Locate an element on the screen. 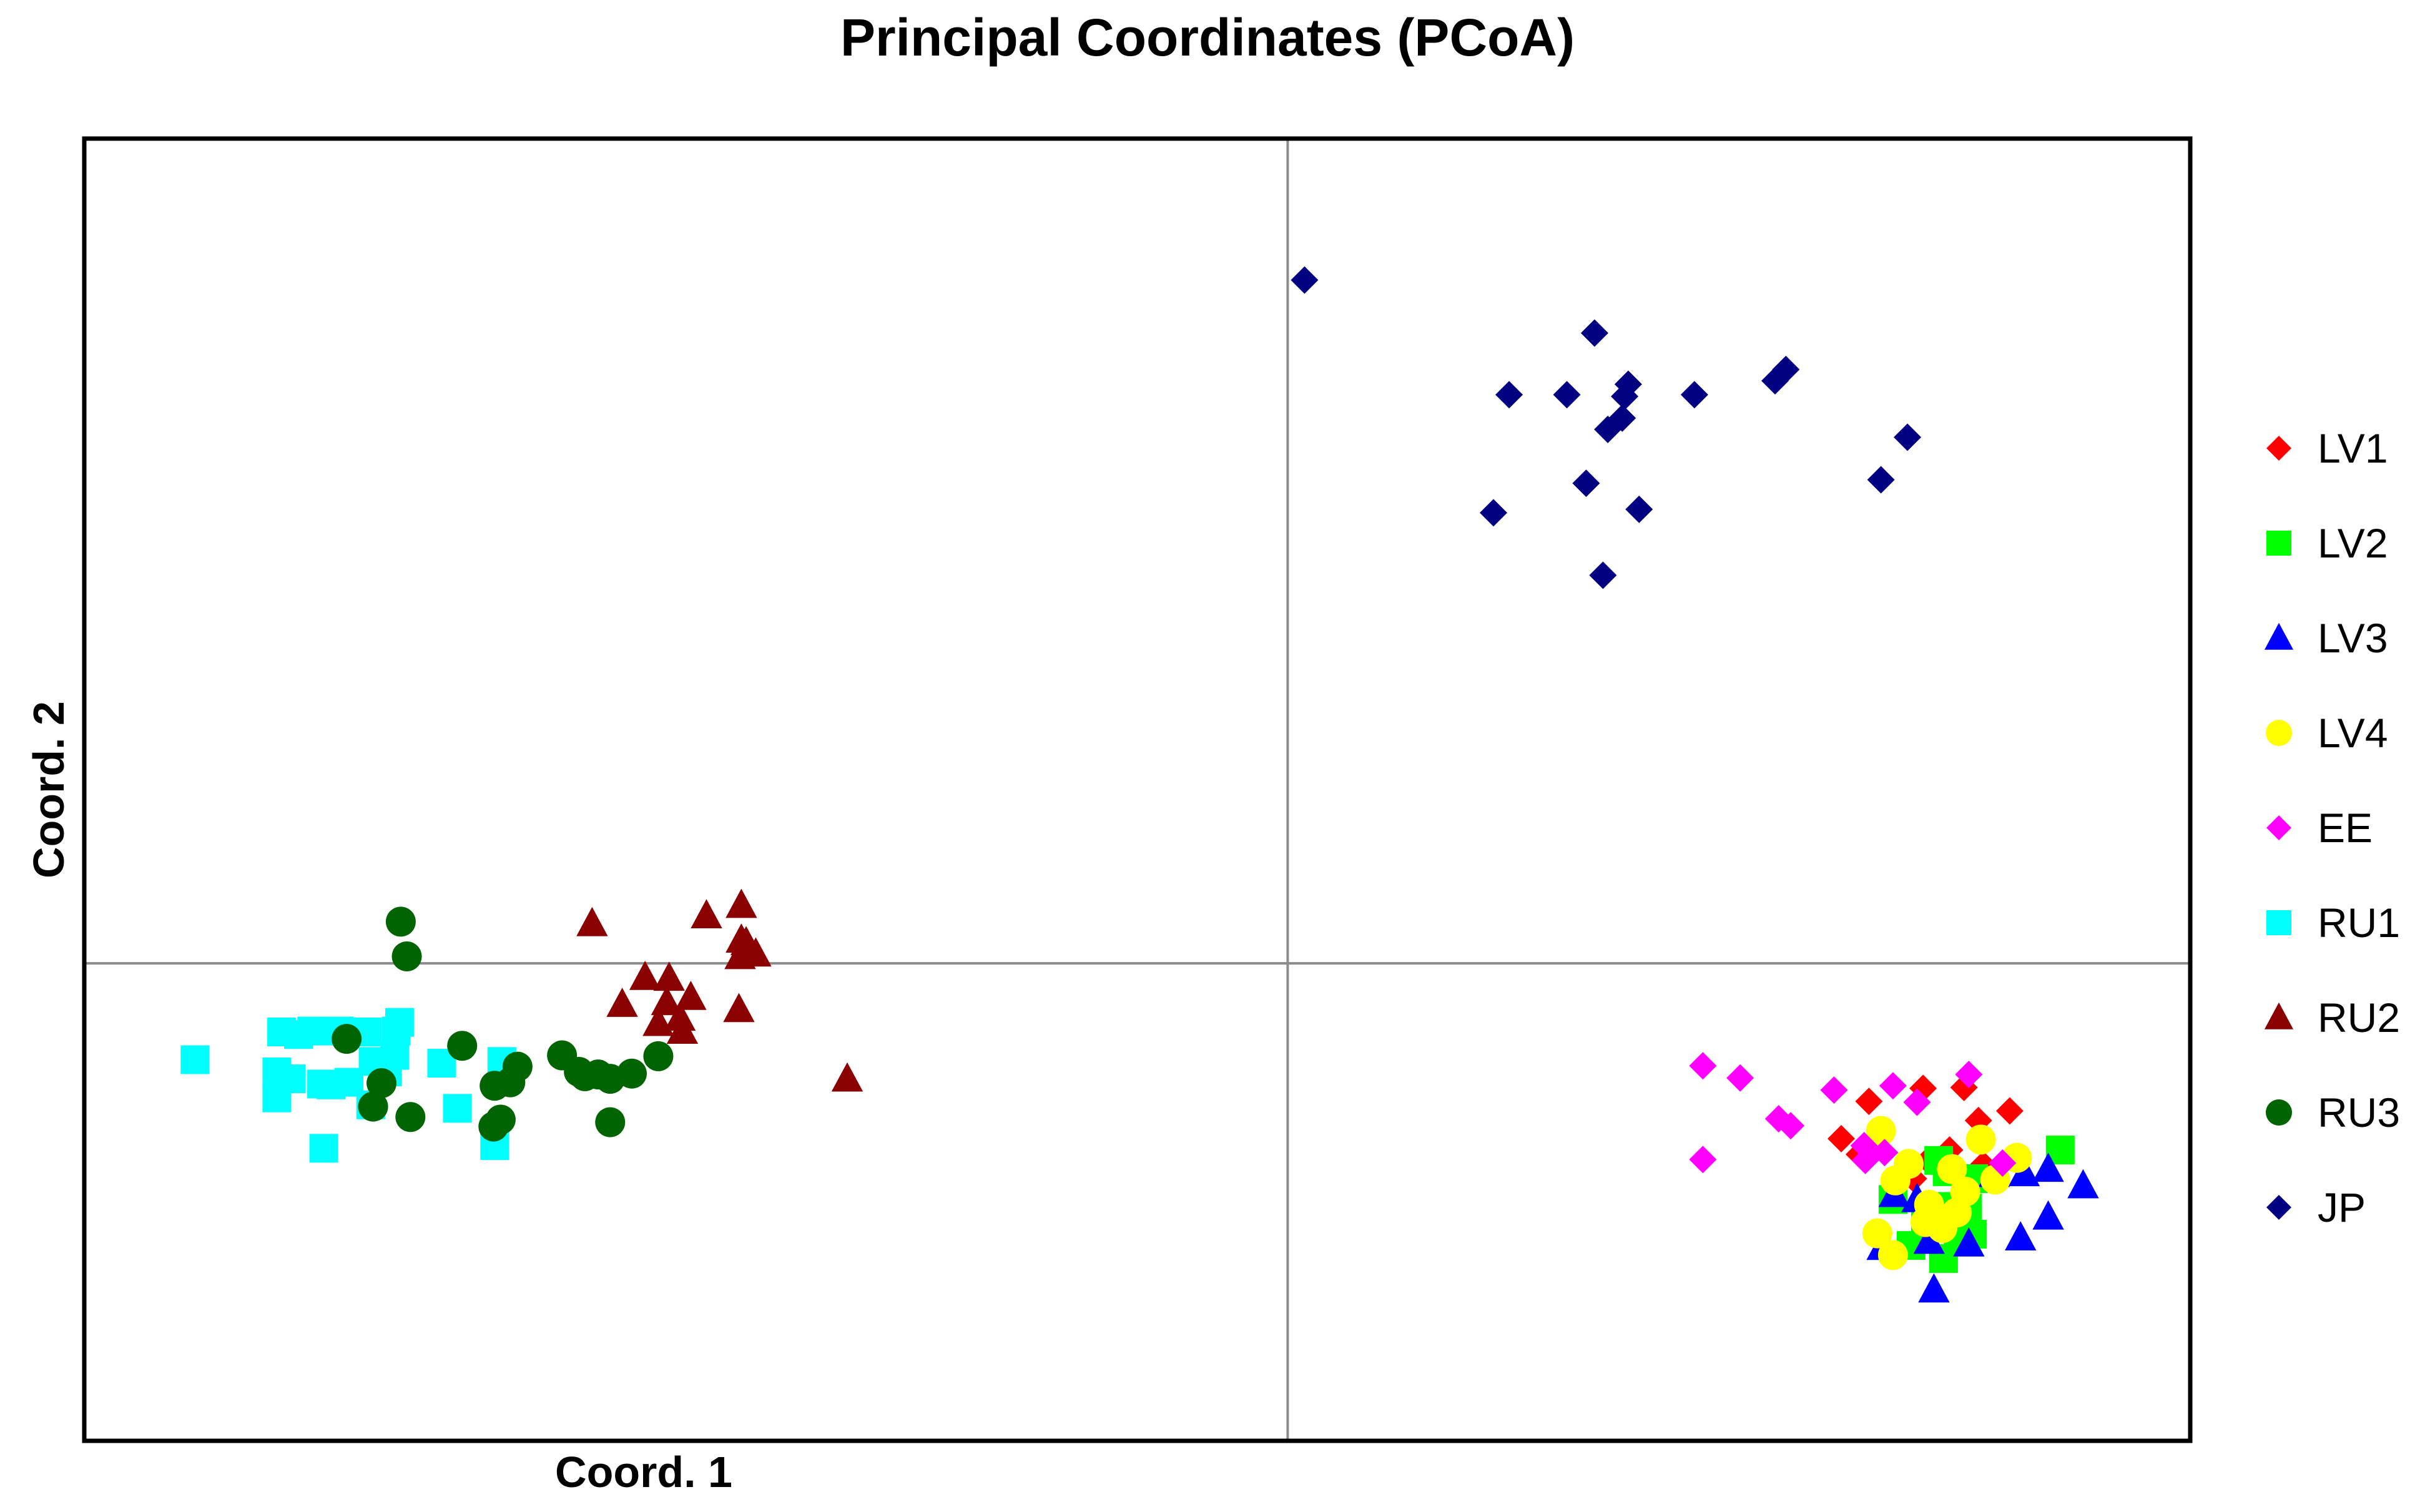 The image size is (2415, 1512). legend-item-ru3: RU3 is located at coordinates (2335, 1112).